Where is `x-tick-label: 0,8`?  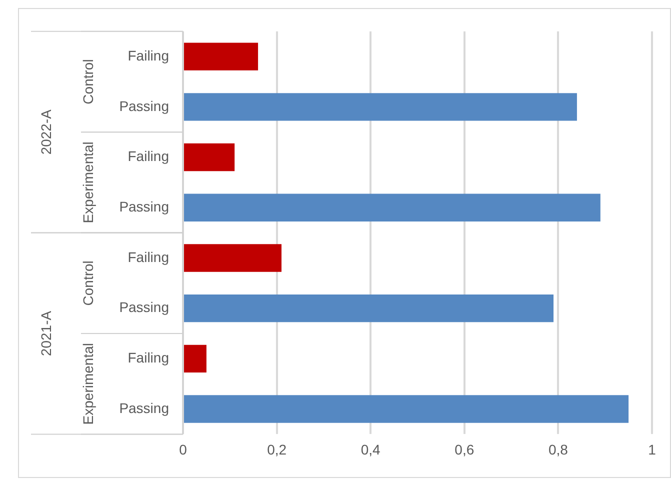
x-tick-label: 0,8 is located at coordinates (558, 449).